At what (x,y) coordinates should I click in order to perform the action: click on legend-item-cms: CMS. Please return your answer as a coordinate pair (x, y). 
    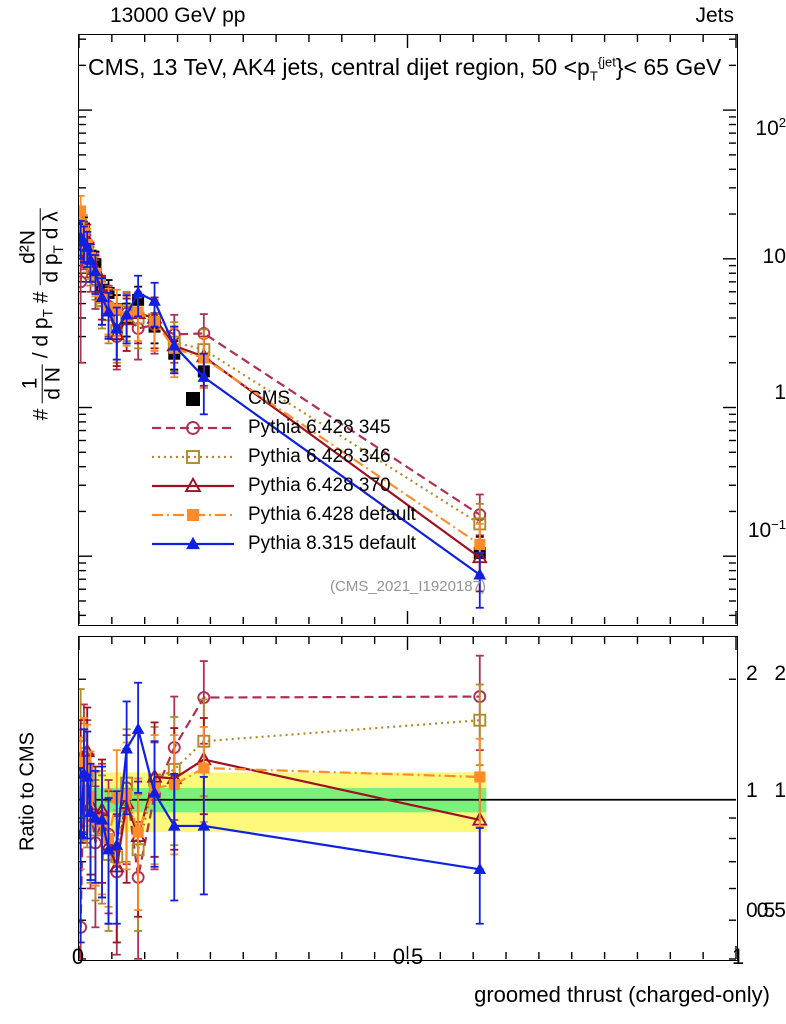
    Looking at the image, I should click on (283, 398).